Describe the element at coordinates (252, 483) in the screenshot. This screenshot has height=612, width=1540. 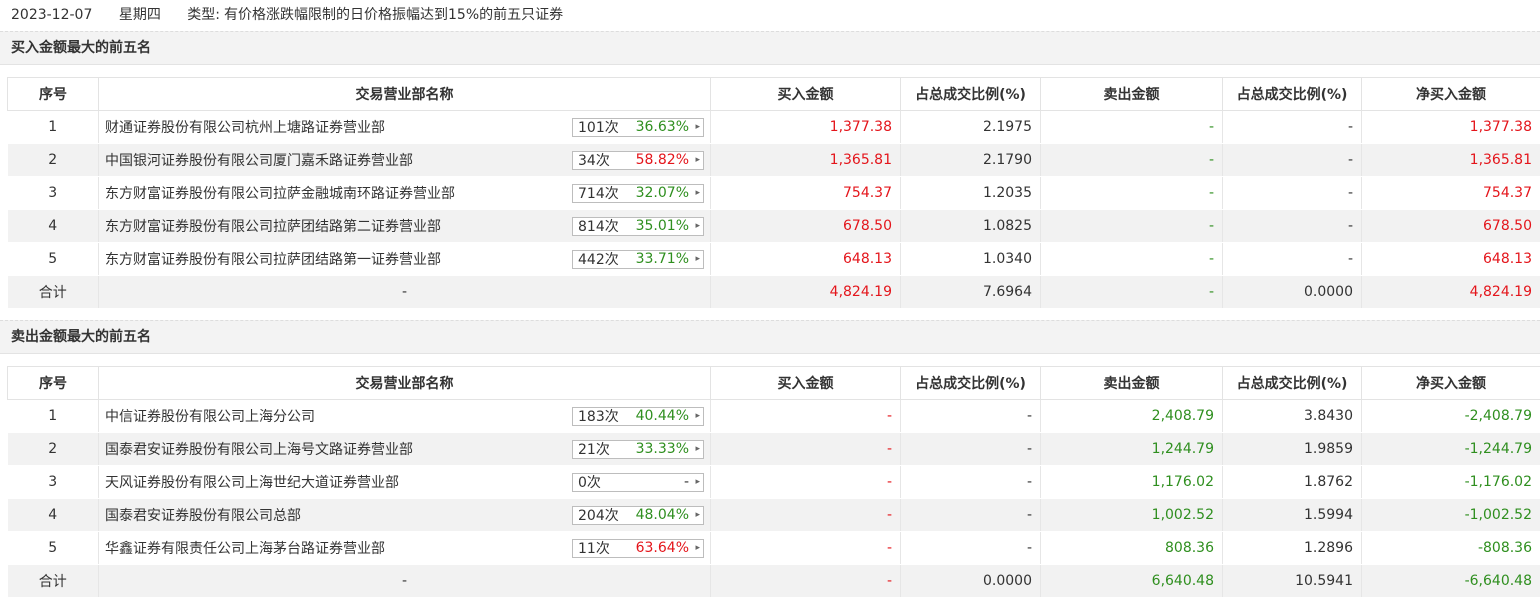
I see `dept-name-link: 天风证券股份有限公司上海世纪大道证券营业部` at that location.